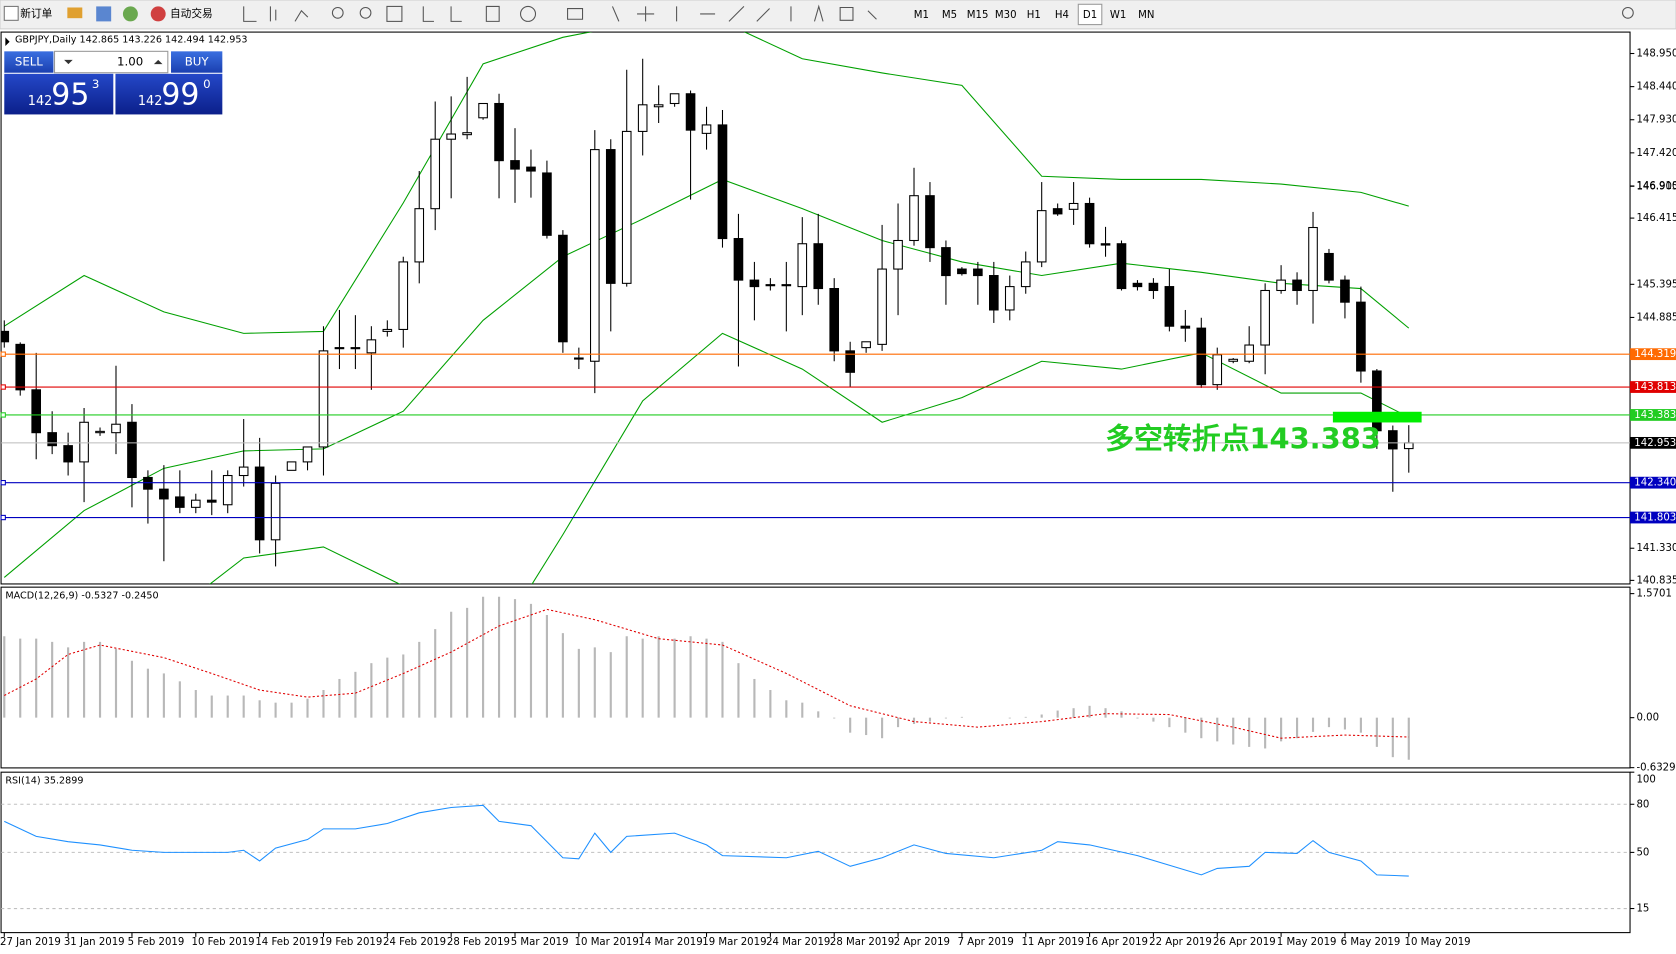  I want to click on sell-button, so click(29, 62).